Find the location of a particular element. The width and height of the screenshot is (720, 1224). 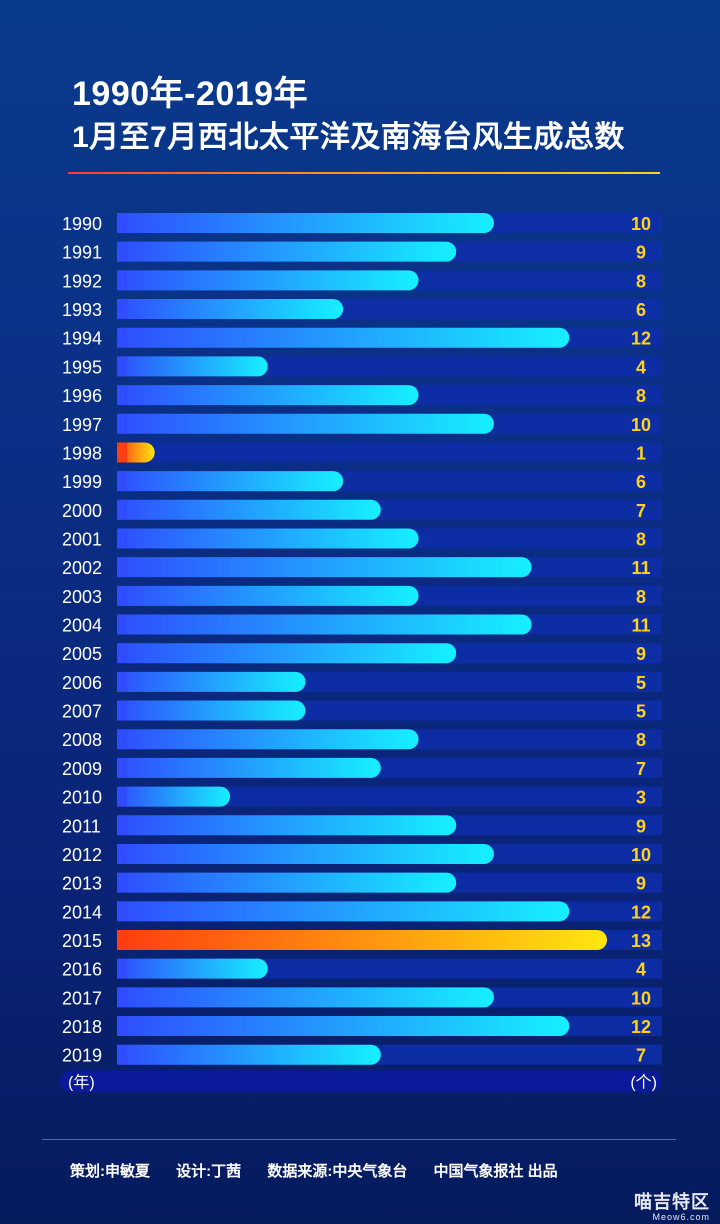

bar-1997 is located at coordinates (305, 423).